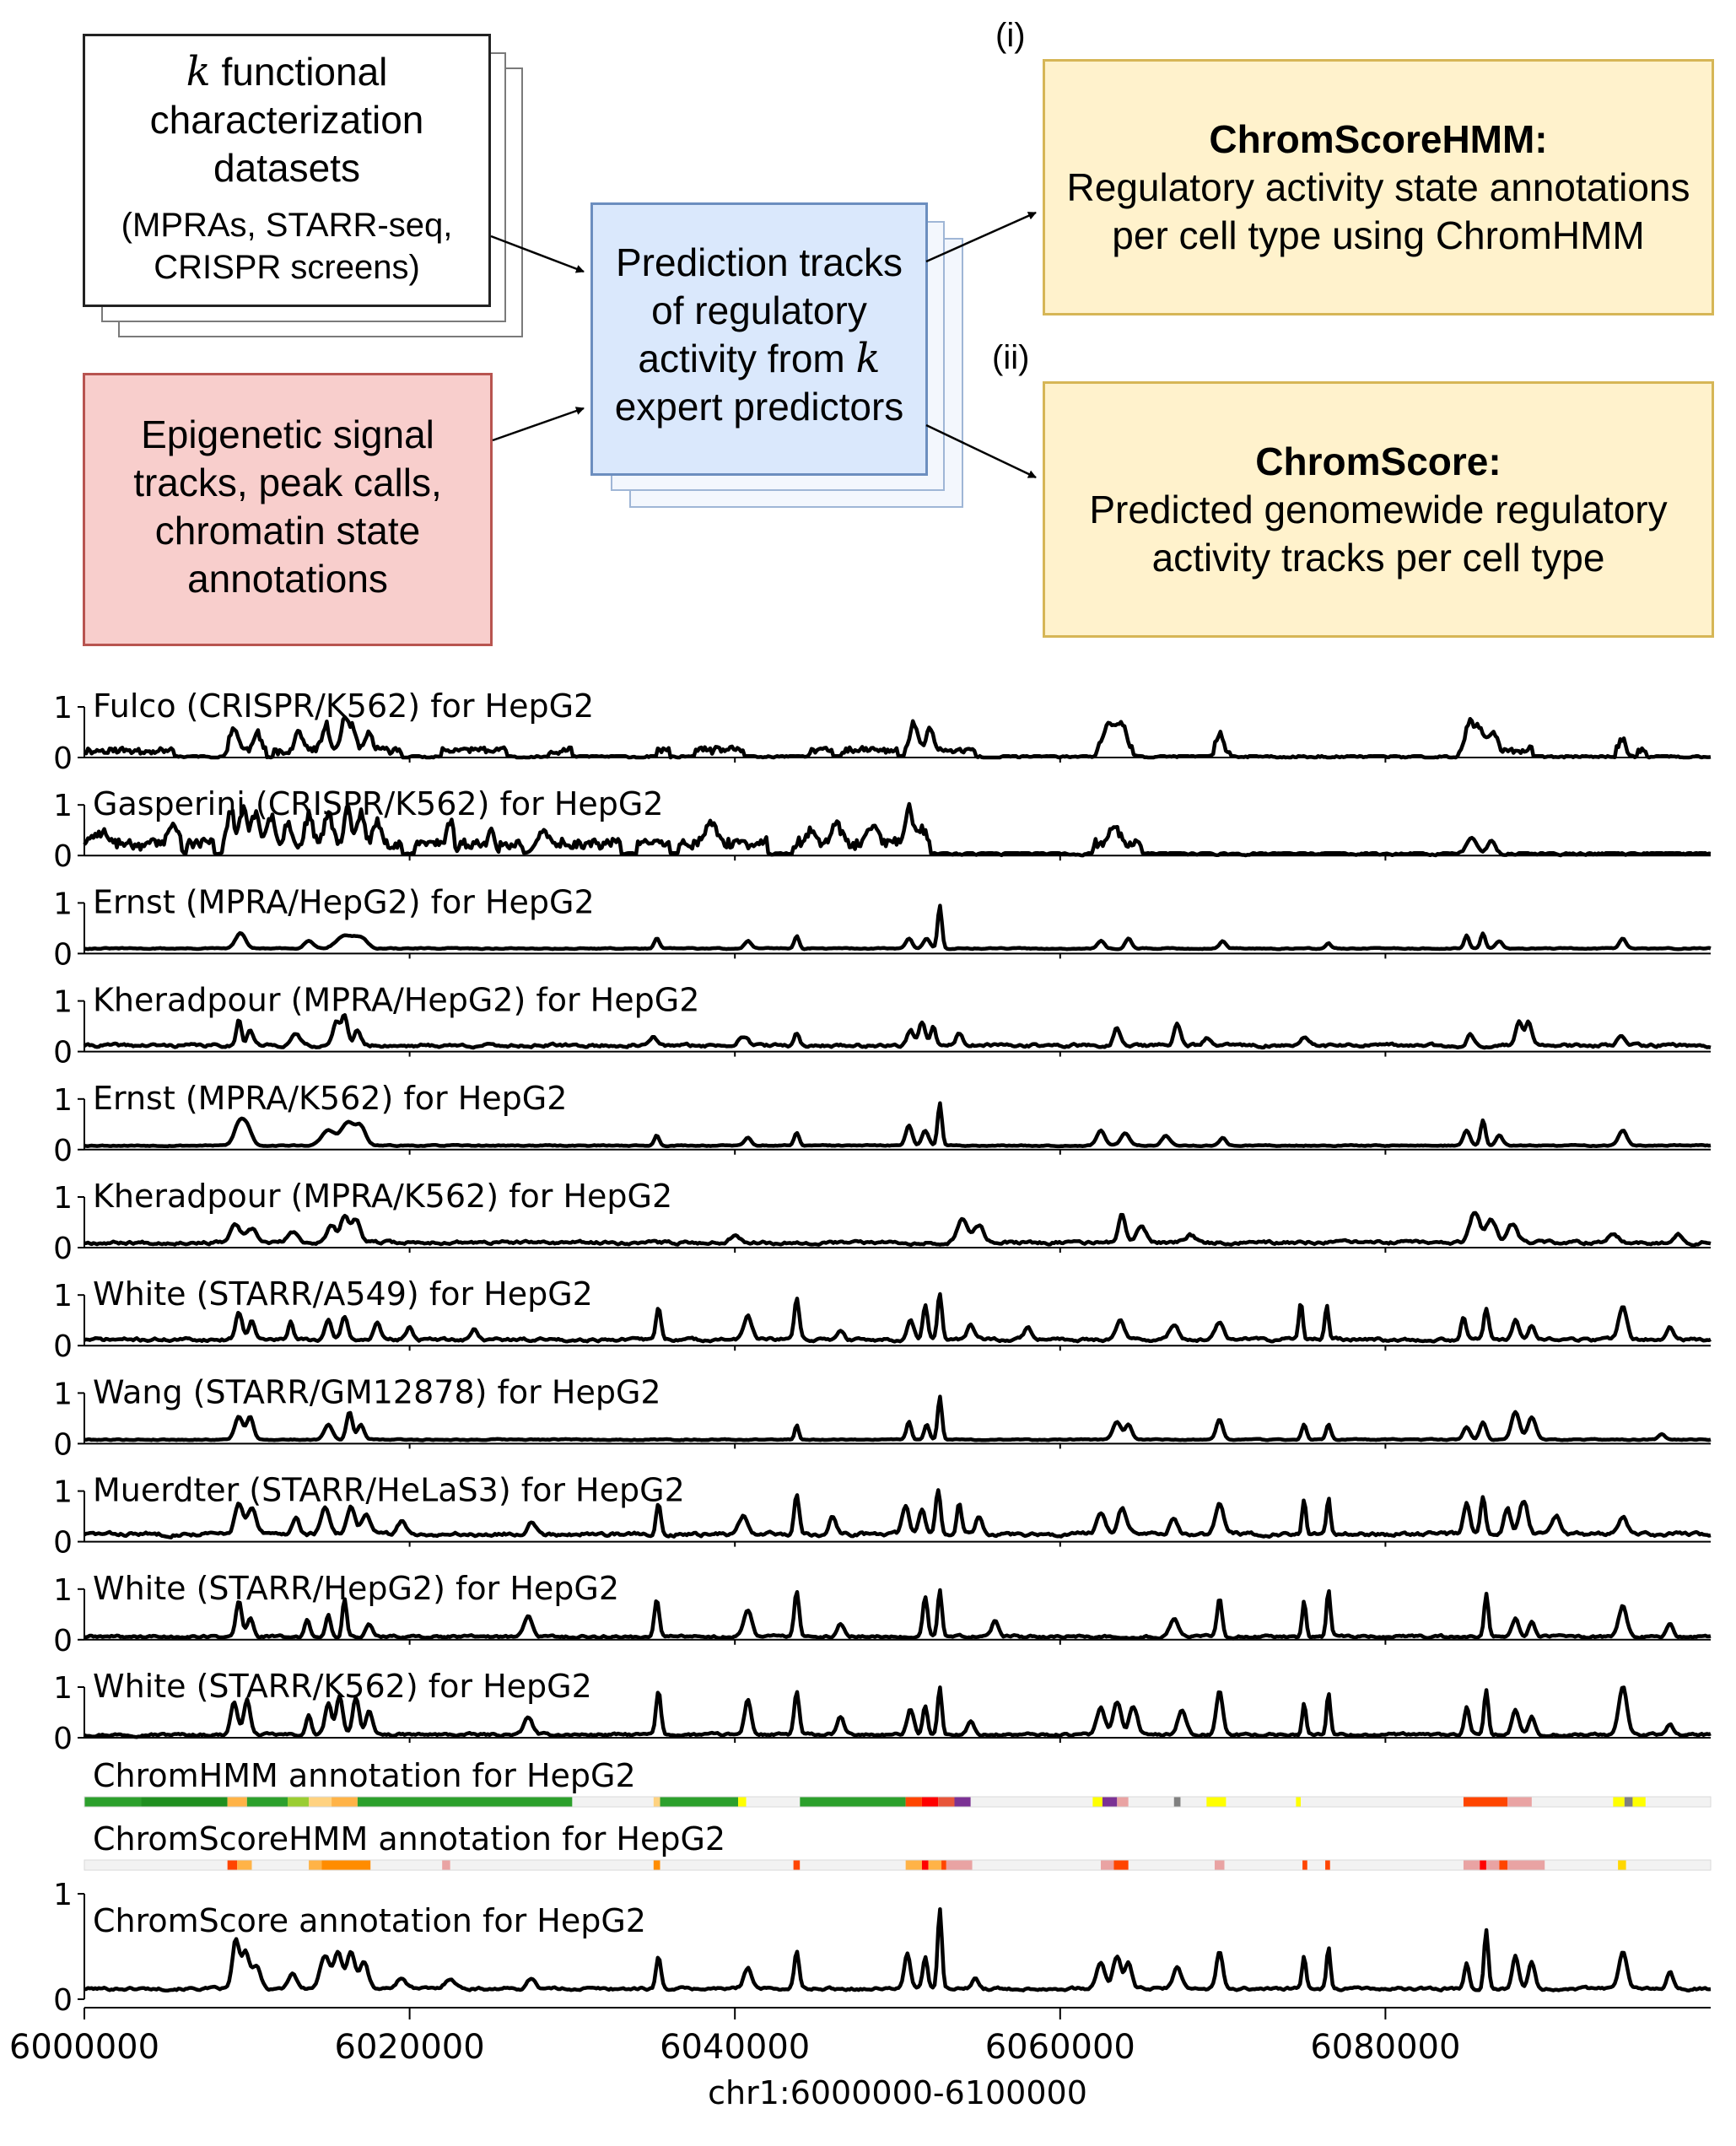 The image size is (1736, 2146). What do you see at coordinates (343, 1686) in the screenshot?
I see `track-title-10: White (STARR/K562) for HepG2` at bounding box center [343, 1686].